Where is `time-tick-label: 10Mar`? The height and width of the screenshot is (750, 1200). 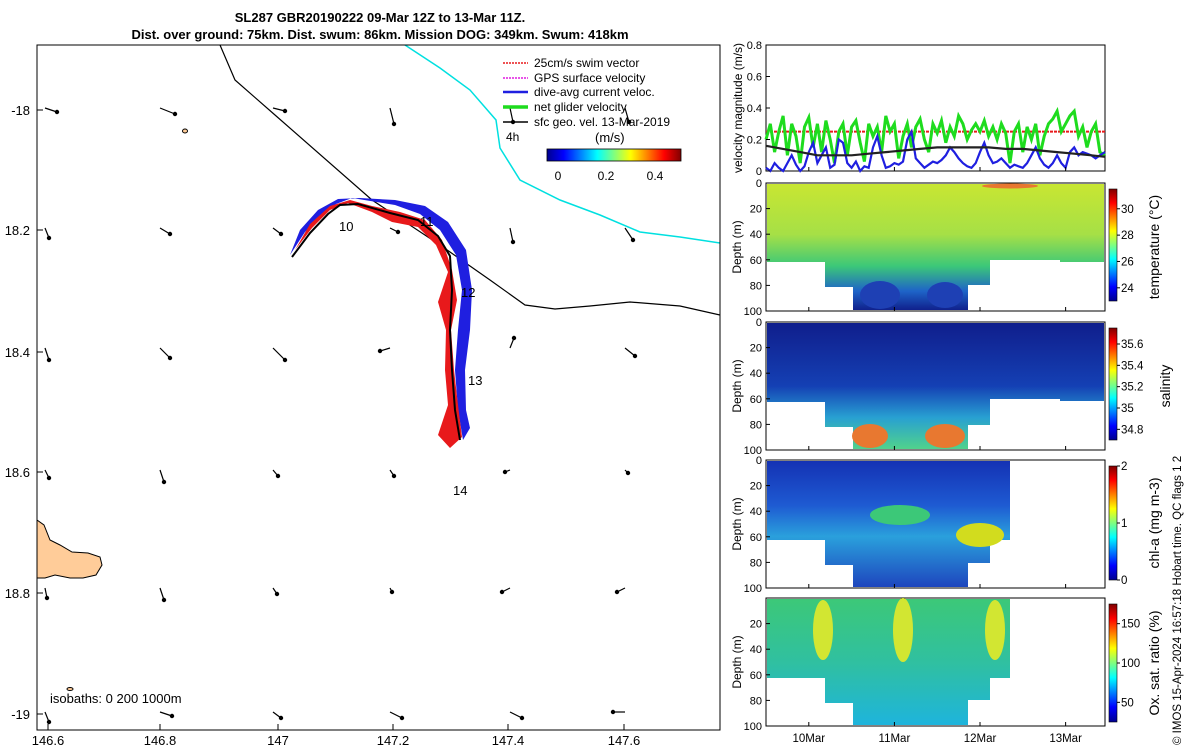 time-tick-label: 10Mar is located at coordinates (808, 739).